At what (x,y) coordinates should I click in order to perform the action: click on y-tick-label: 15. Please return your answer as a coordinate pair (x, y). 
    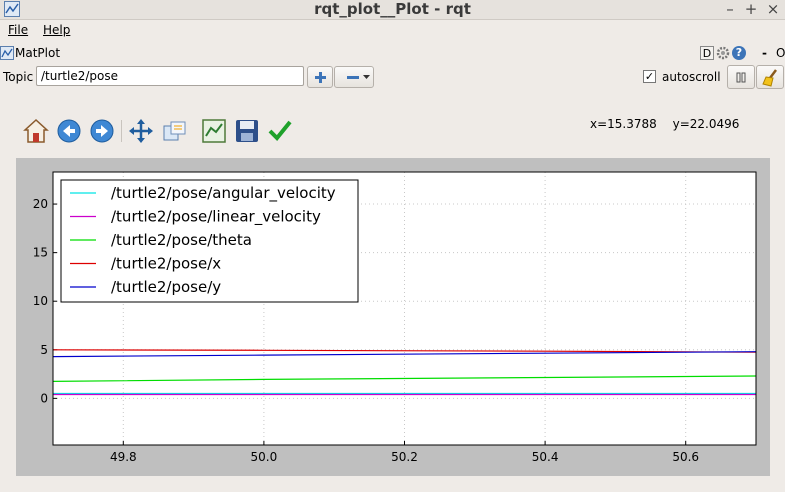
    Looking at the image, I should click on (40, 253).